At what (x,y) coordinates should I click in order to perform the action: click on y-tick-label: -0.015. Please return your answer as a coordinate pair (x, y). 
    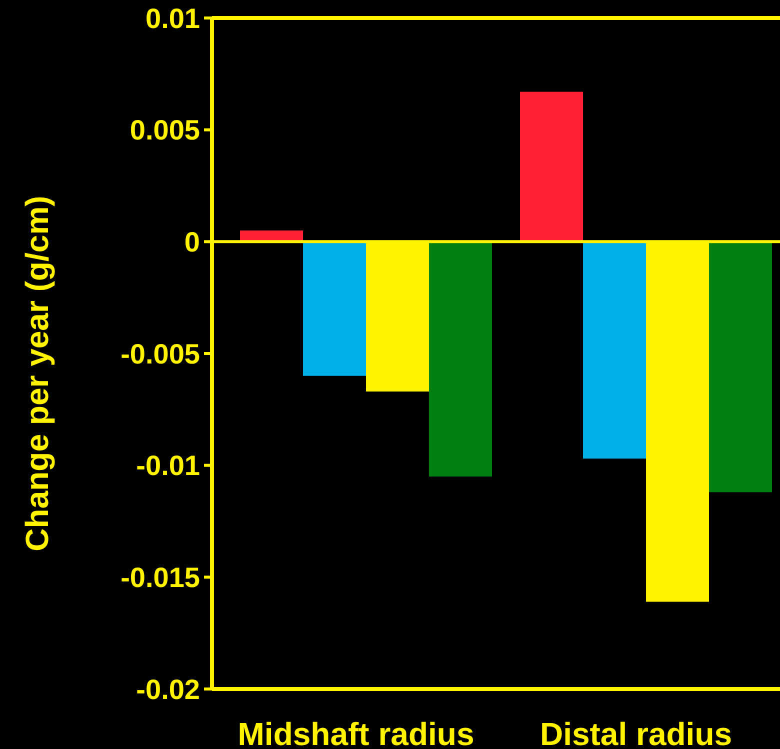
    Looking at the image, I should click on (160, 577).